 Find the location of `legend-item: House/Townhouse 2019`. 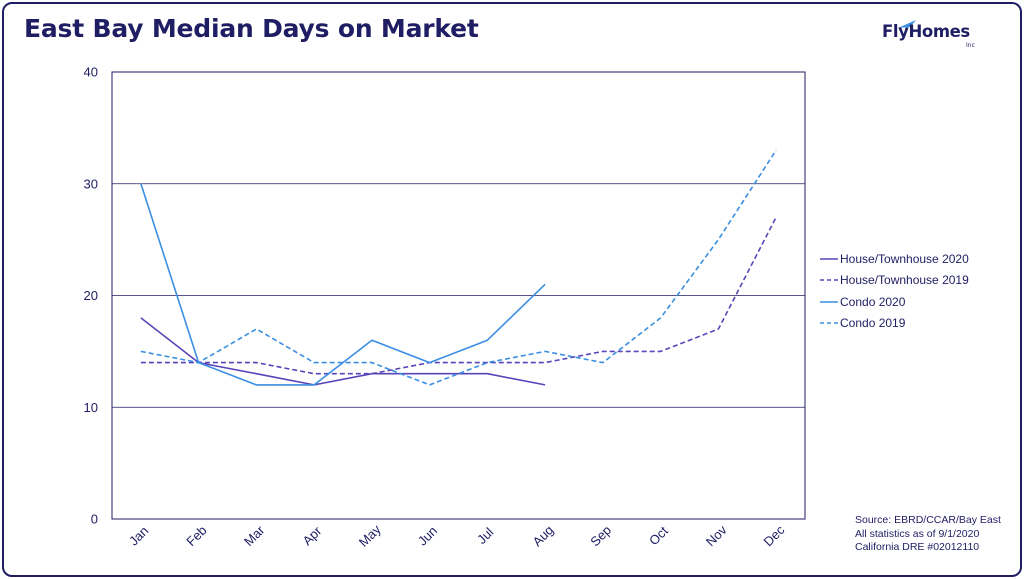

legend-item: House/Townhouse 2019 is located at coordinates (915, 281).